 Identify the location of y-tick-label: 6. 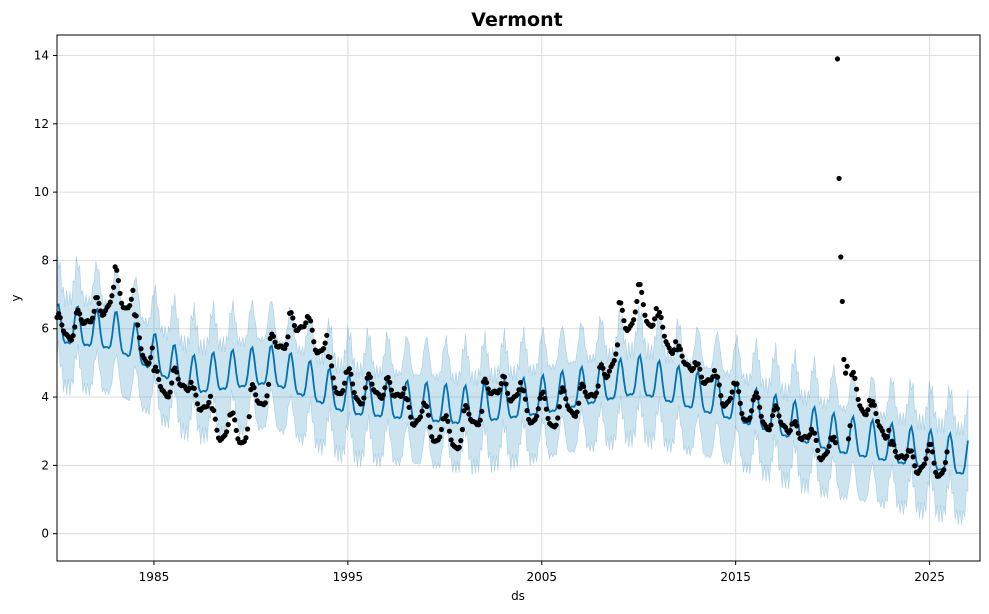
(45, 329).